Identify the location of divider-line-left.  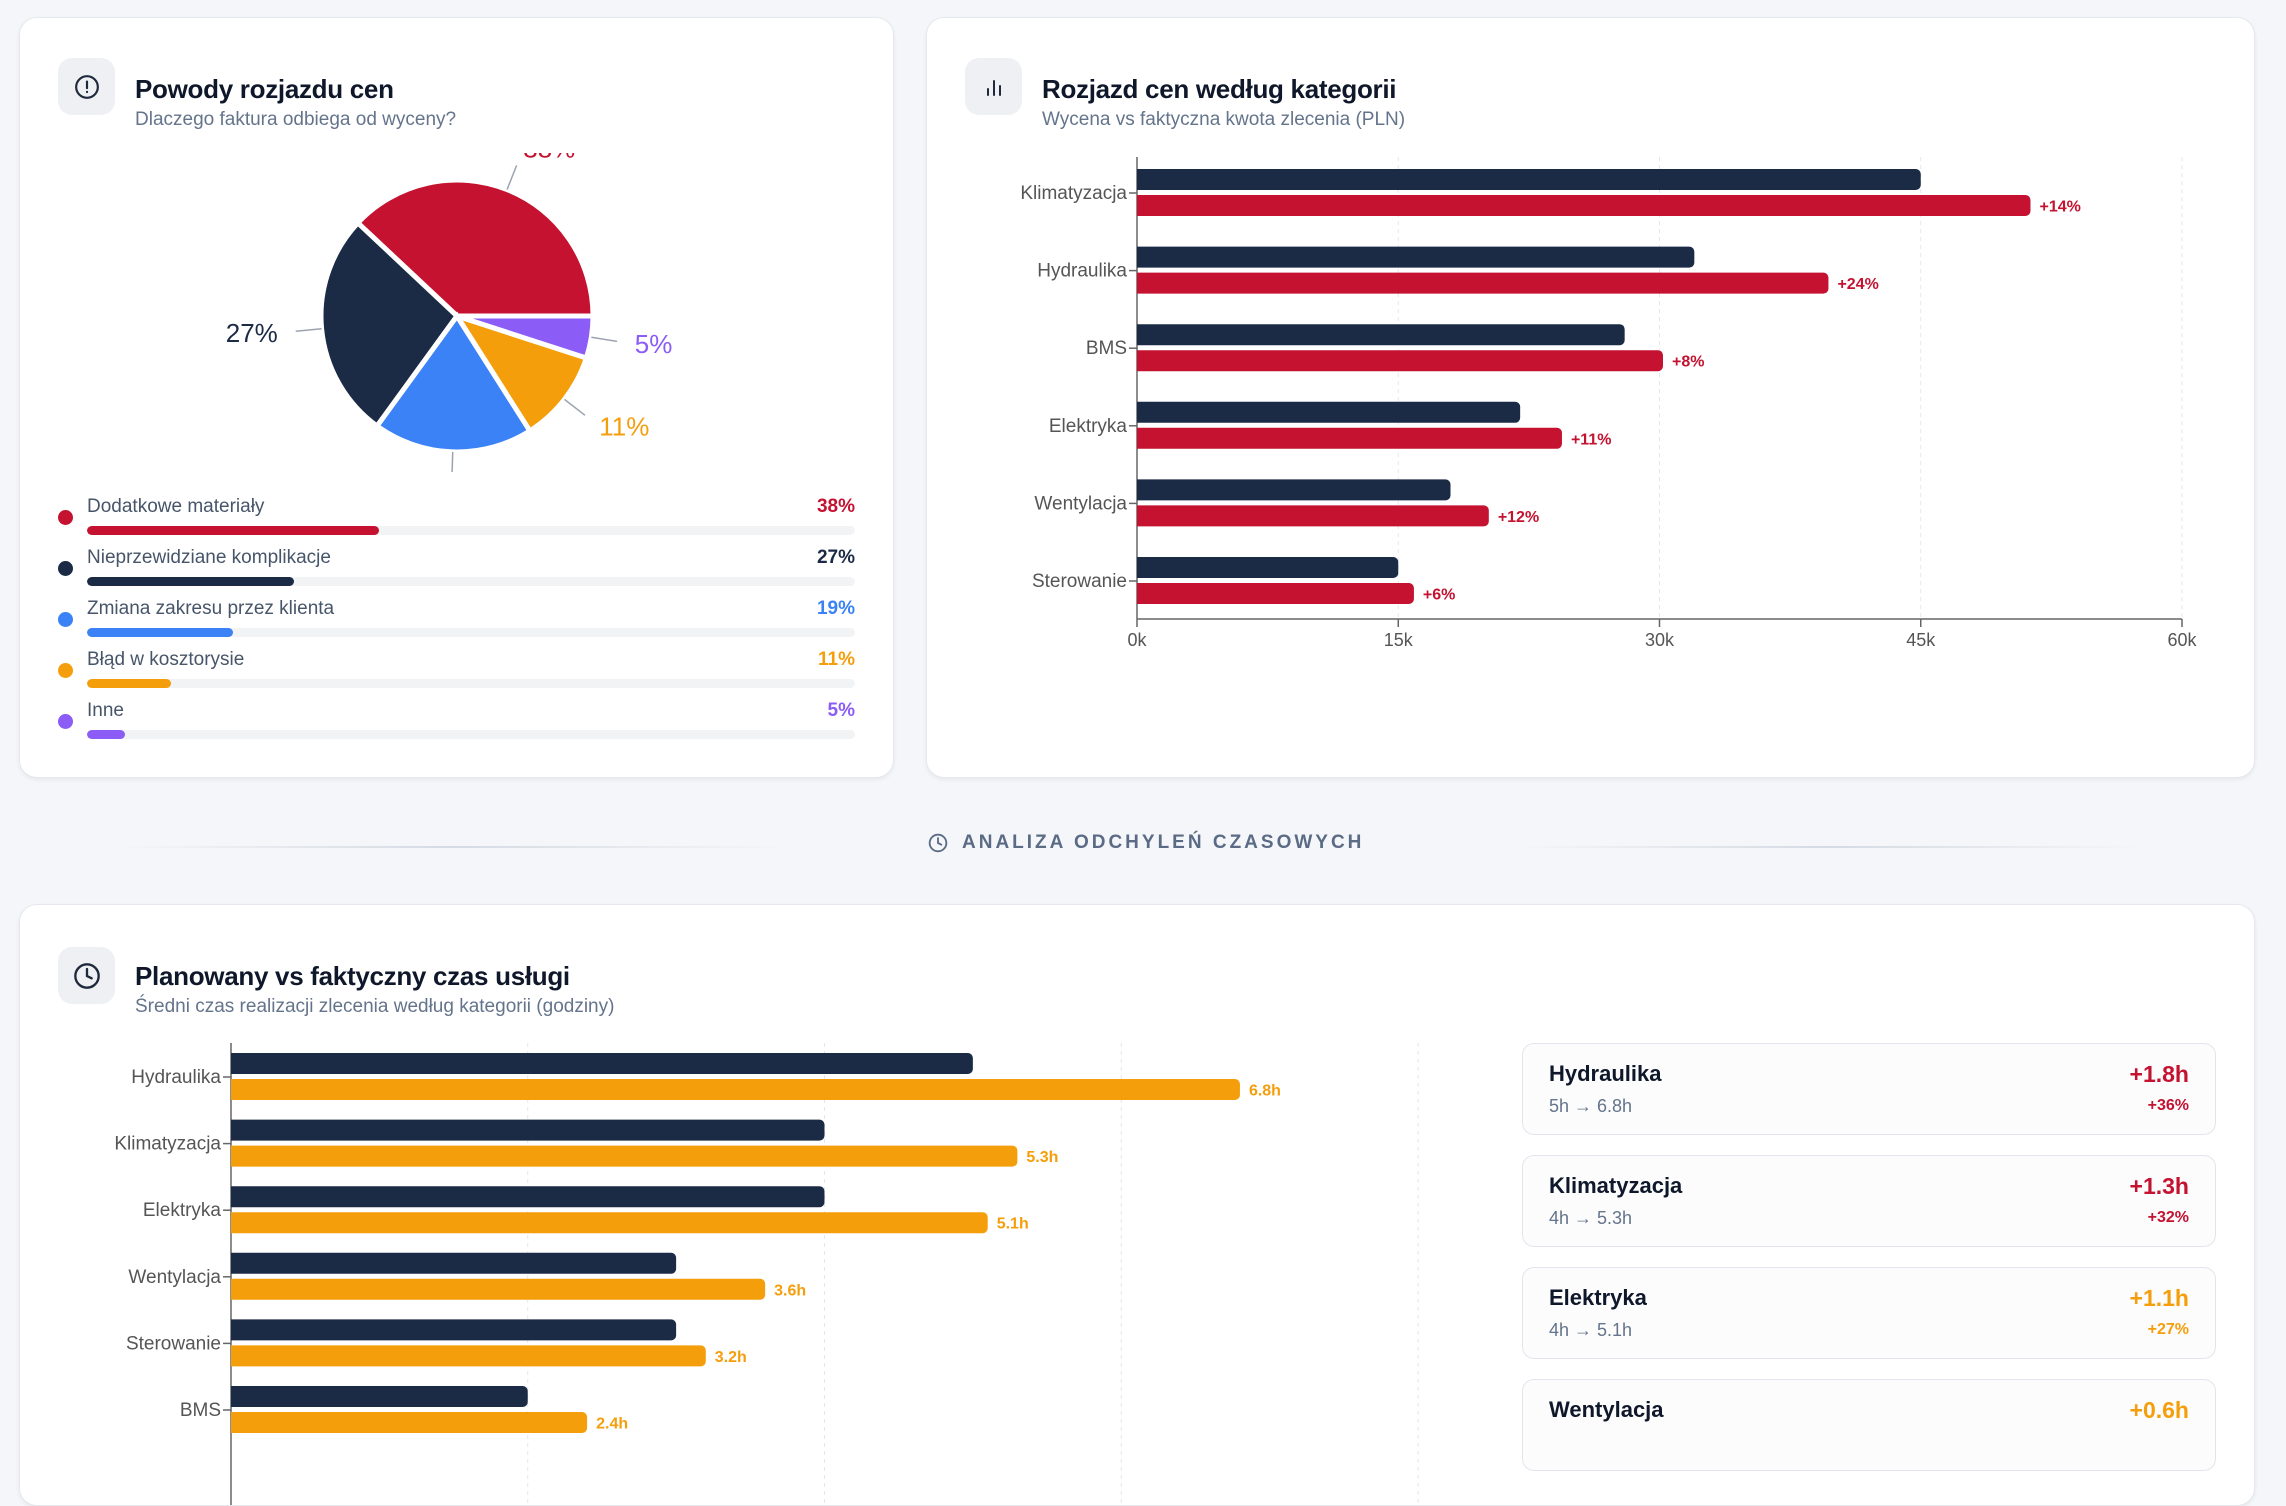
(452, 847).